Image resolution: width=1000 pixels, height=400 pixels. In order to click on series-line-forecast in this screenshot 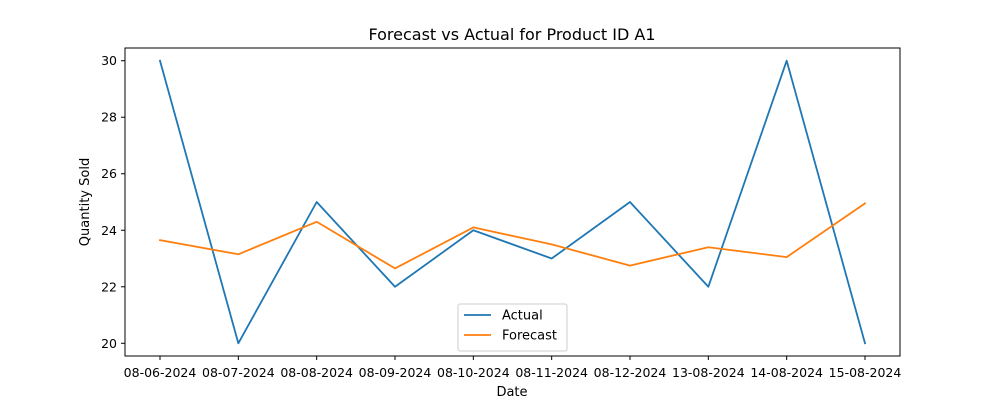, I will do `click(512, 236)`.